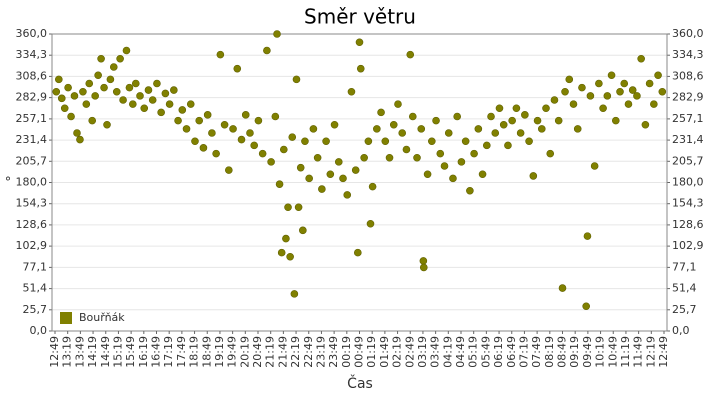 This screenshot has width=720, height=404. Describe the element at coordinates (447, 352) in the screenshot. I see `x-tick-label: 04:19` at that location.